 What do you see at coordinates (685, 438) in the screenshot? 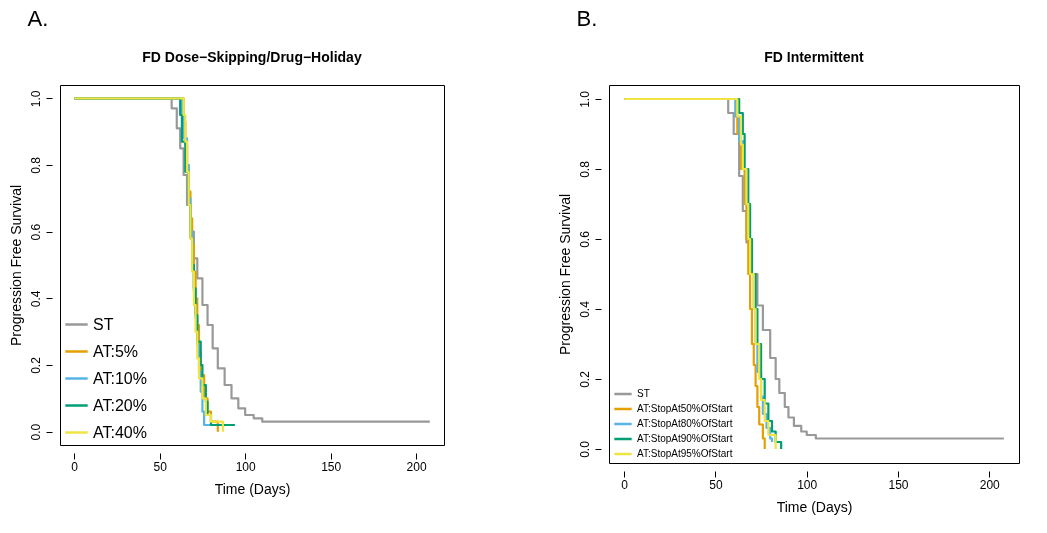
I see `legend-label: AT:StopAt90%OfStart` at bounding box center [685, 438].